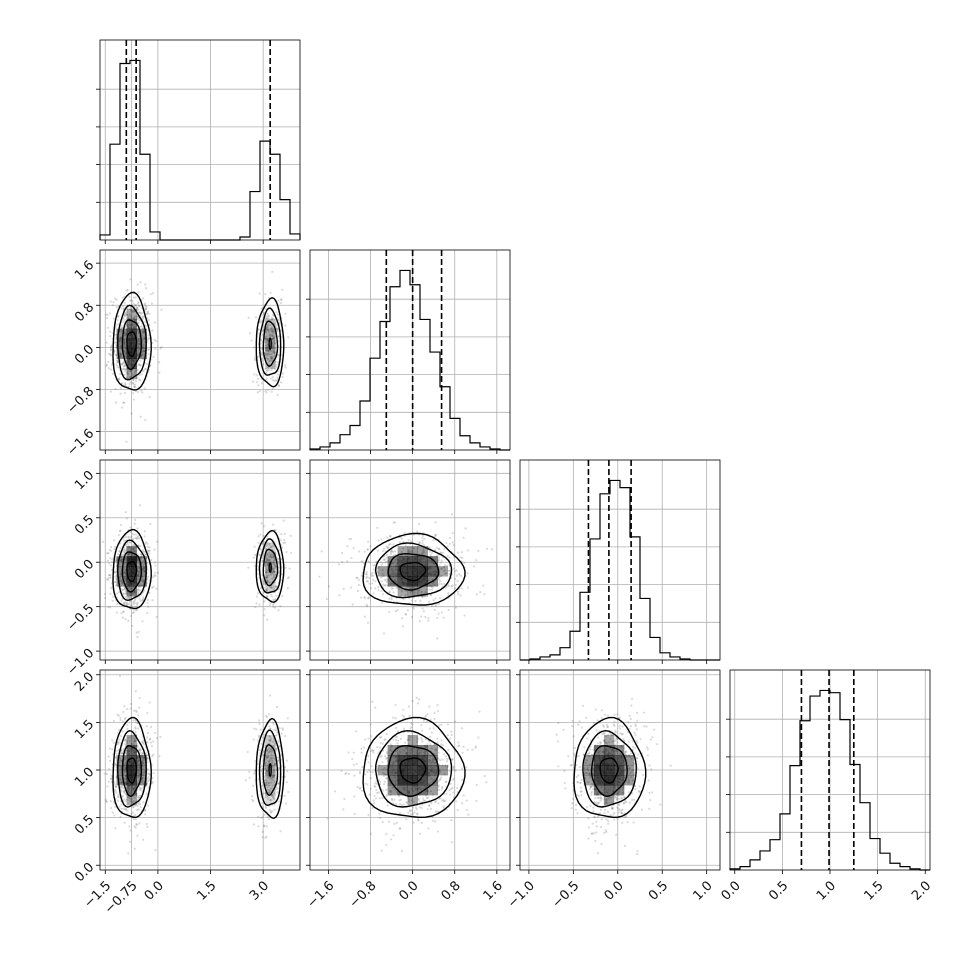 This screenshot has width=970, height=970. I want to click on x-tick-label-col1-0: −1.6, so click(321, 894).